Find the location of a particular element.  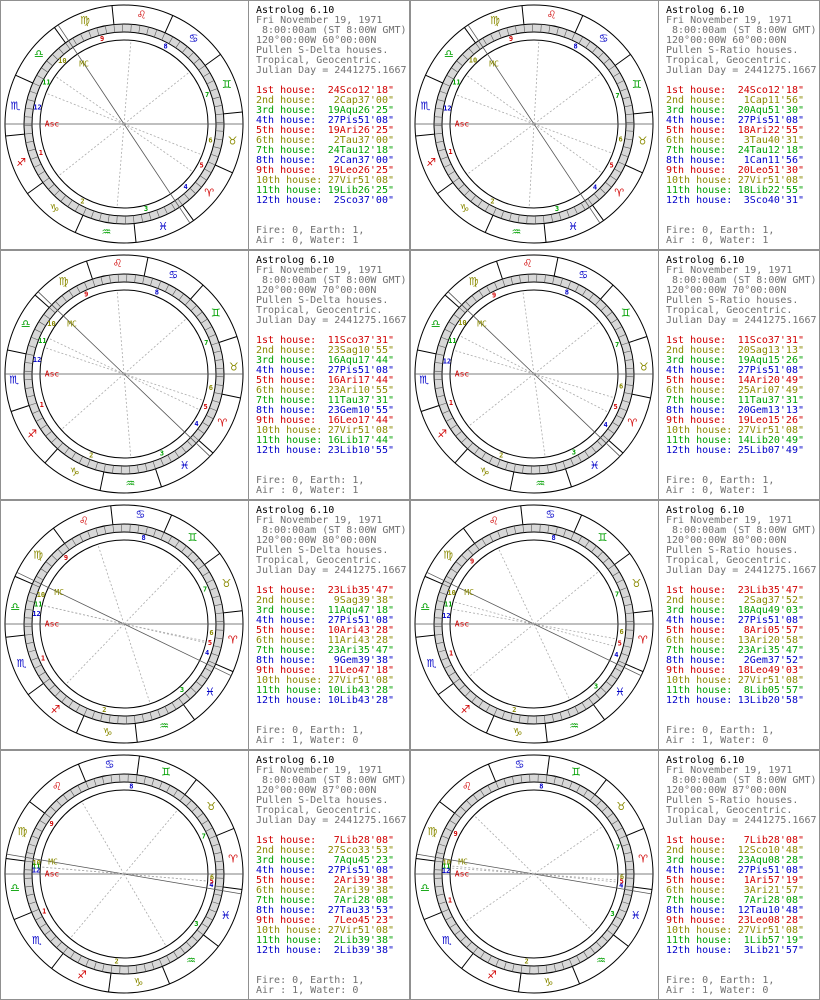

house-cusp is located at coordinates (475, 864).